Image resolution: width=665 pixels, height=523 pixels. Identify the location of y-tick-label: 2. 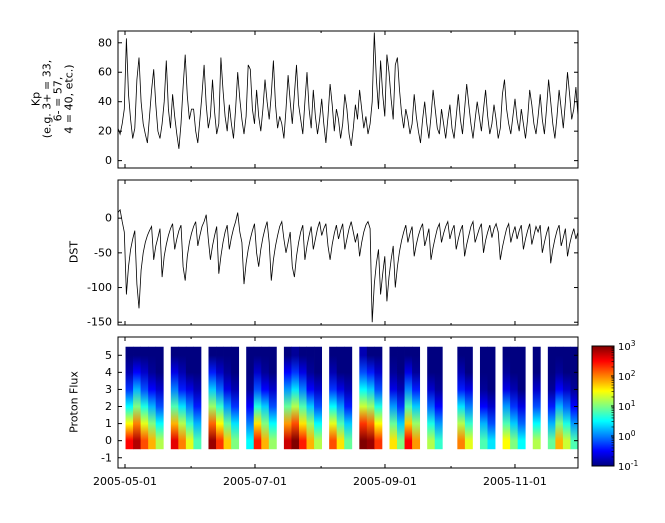
(108, 406).